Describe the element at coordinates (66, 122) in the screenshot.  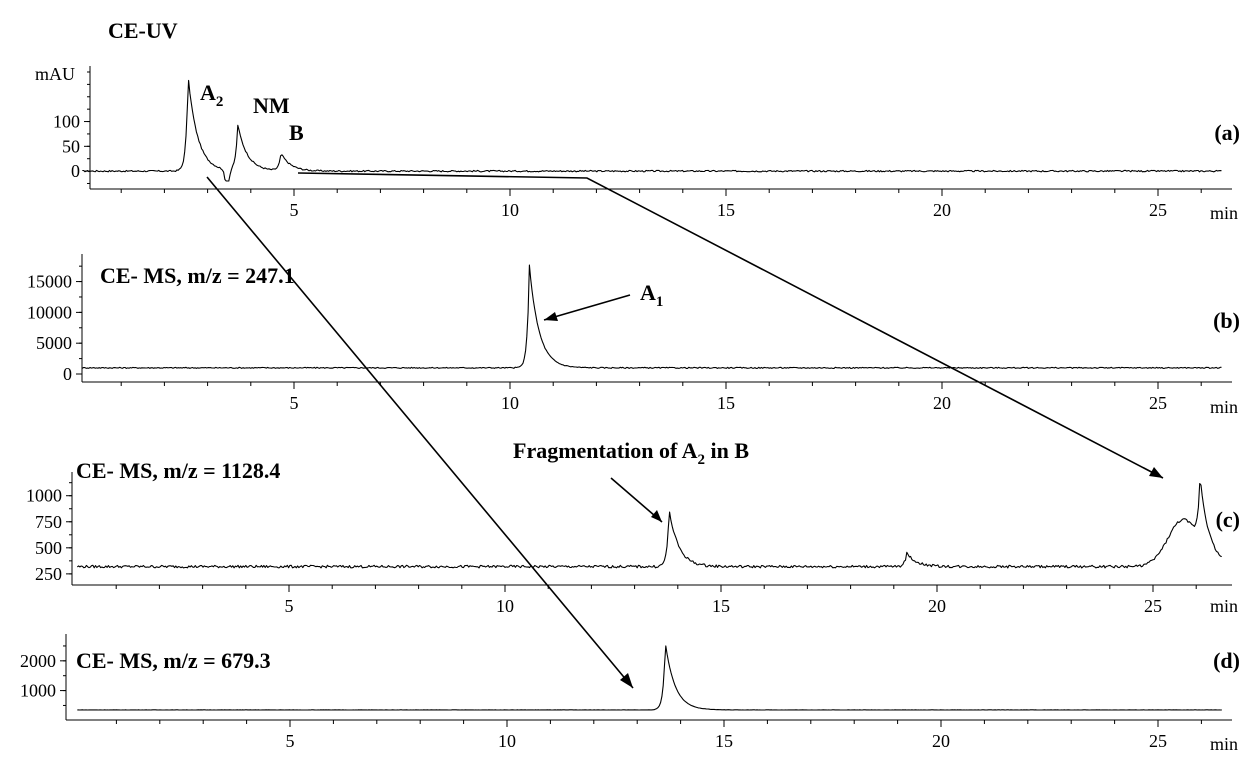
I see `y-tick-label: 100` at that location.